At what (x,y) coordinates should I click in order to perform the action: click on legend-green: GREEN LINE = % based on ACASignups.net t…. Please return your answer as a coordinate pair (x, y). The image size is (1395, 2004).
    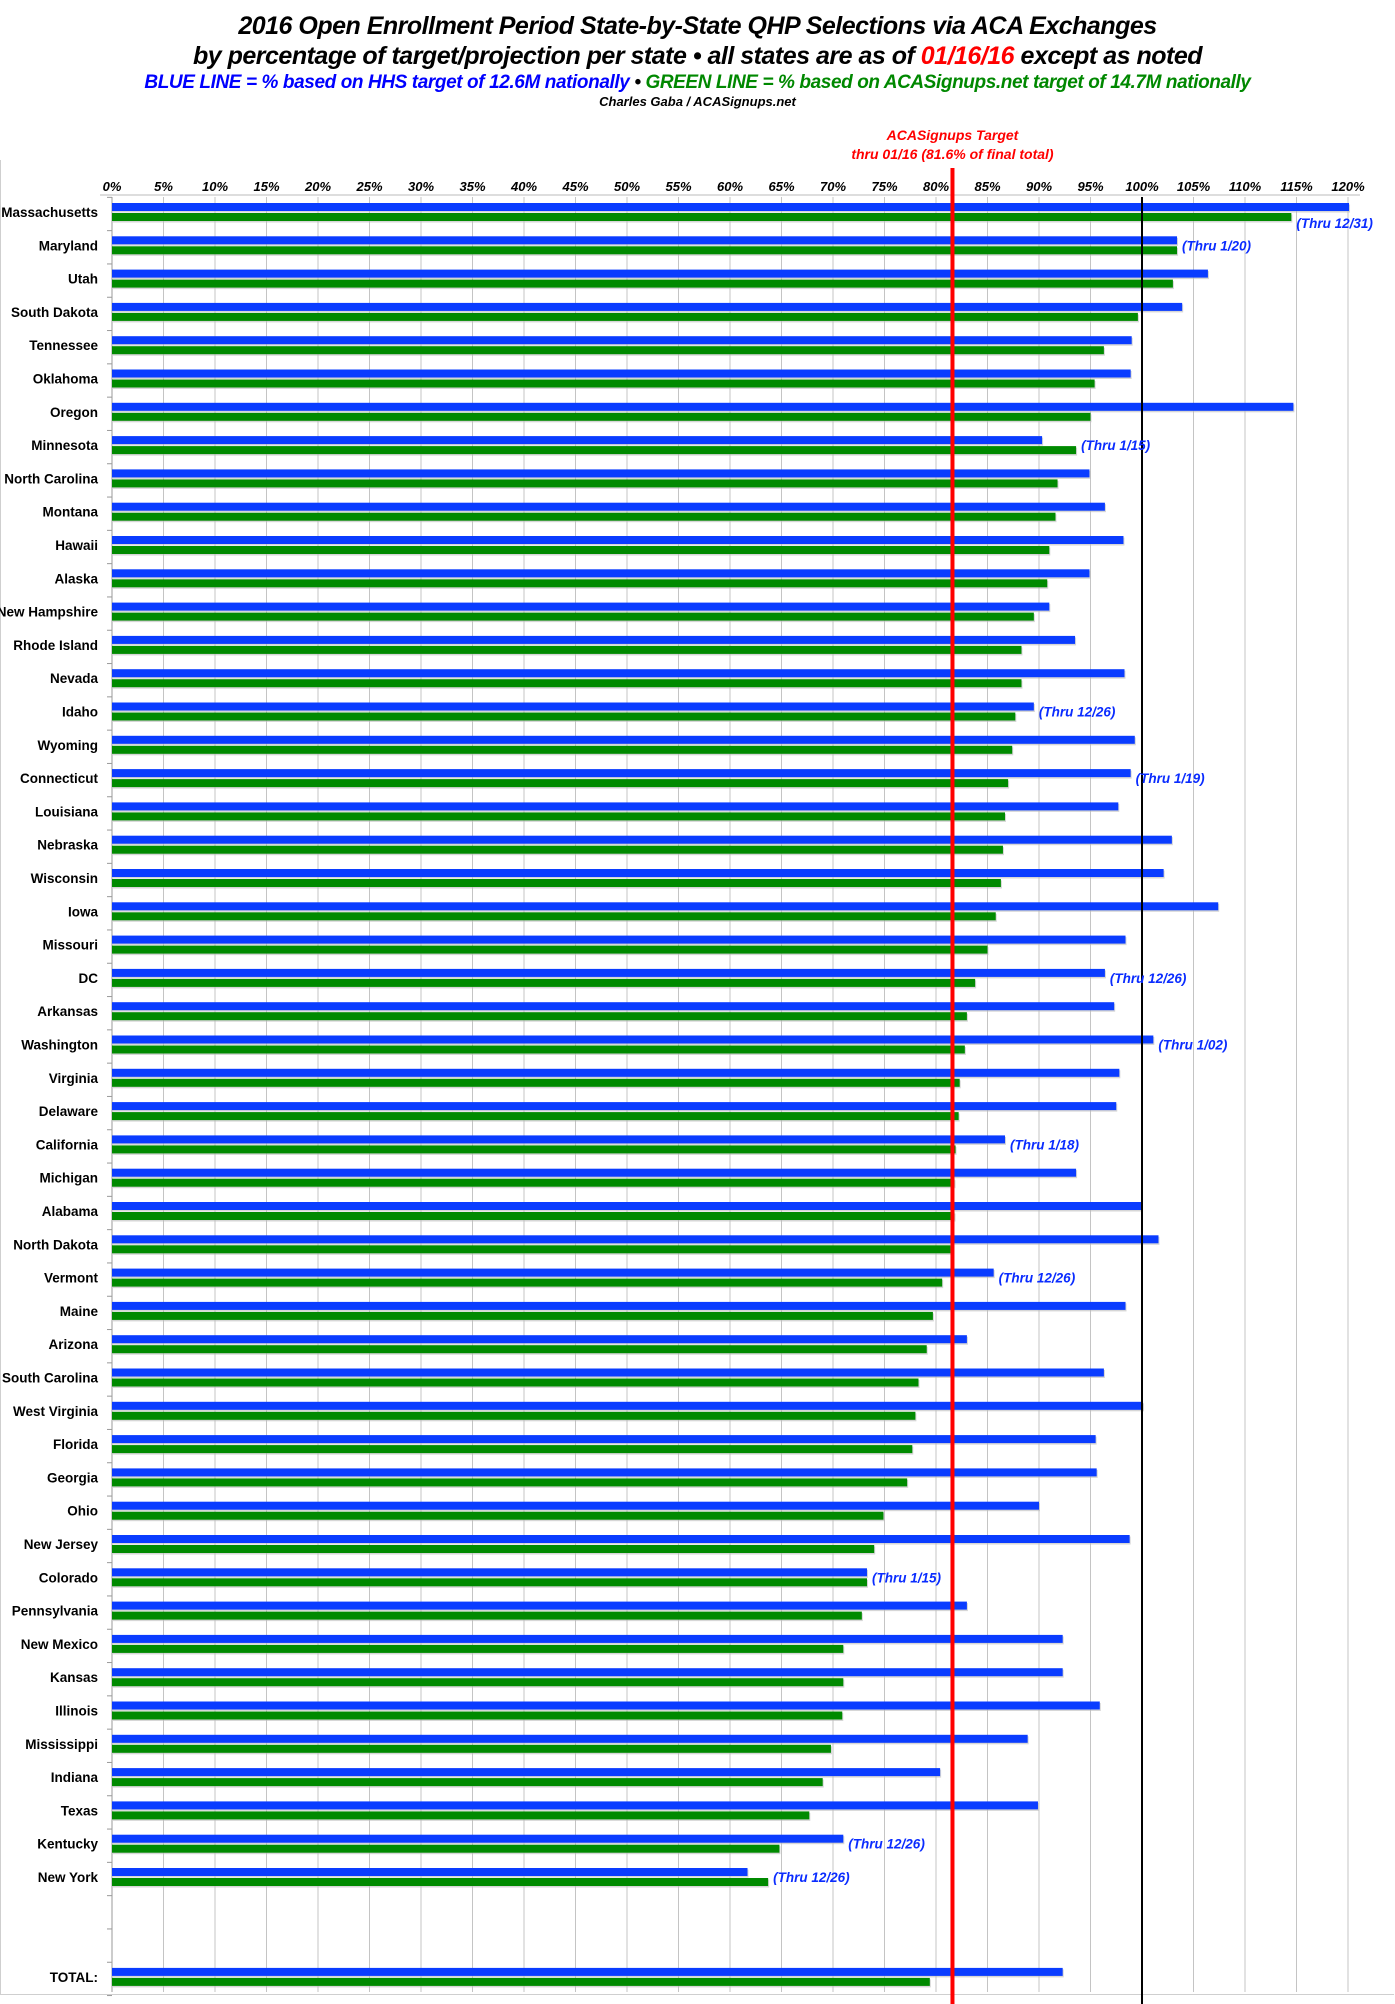
    Looking at the image, I should click on (948, 82).